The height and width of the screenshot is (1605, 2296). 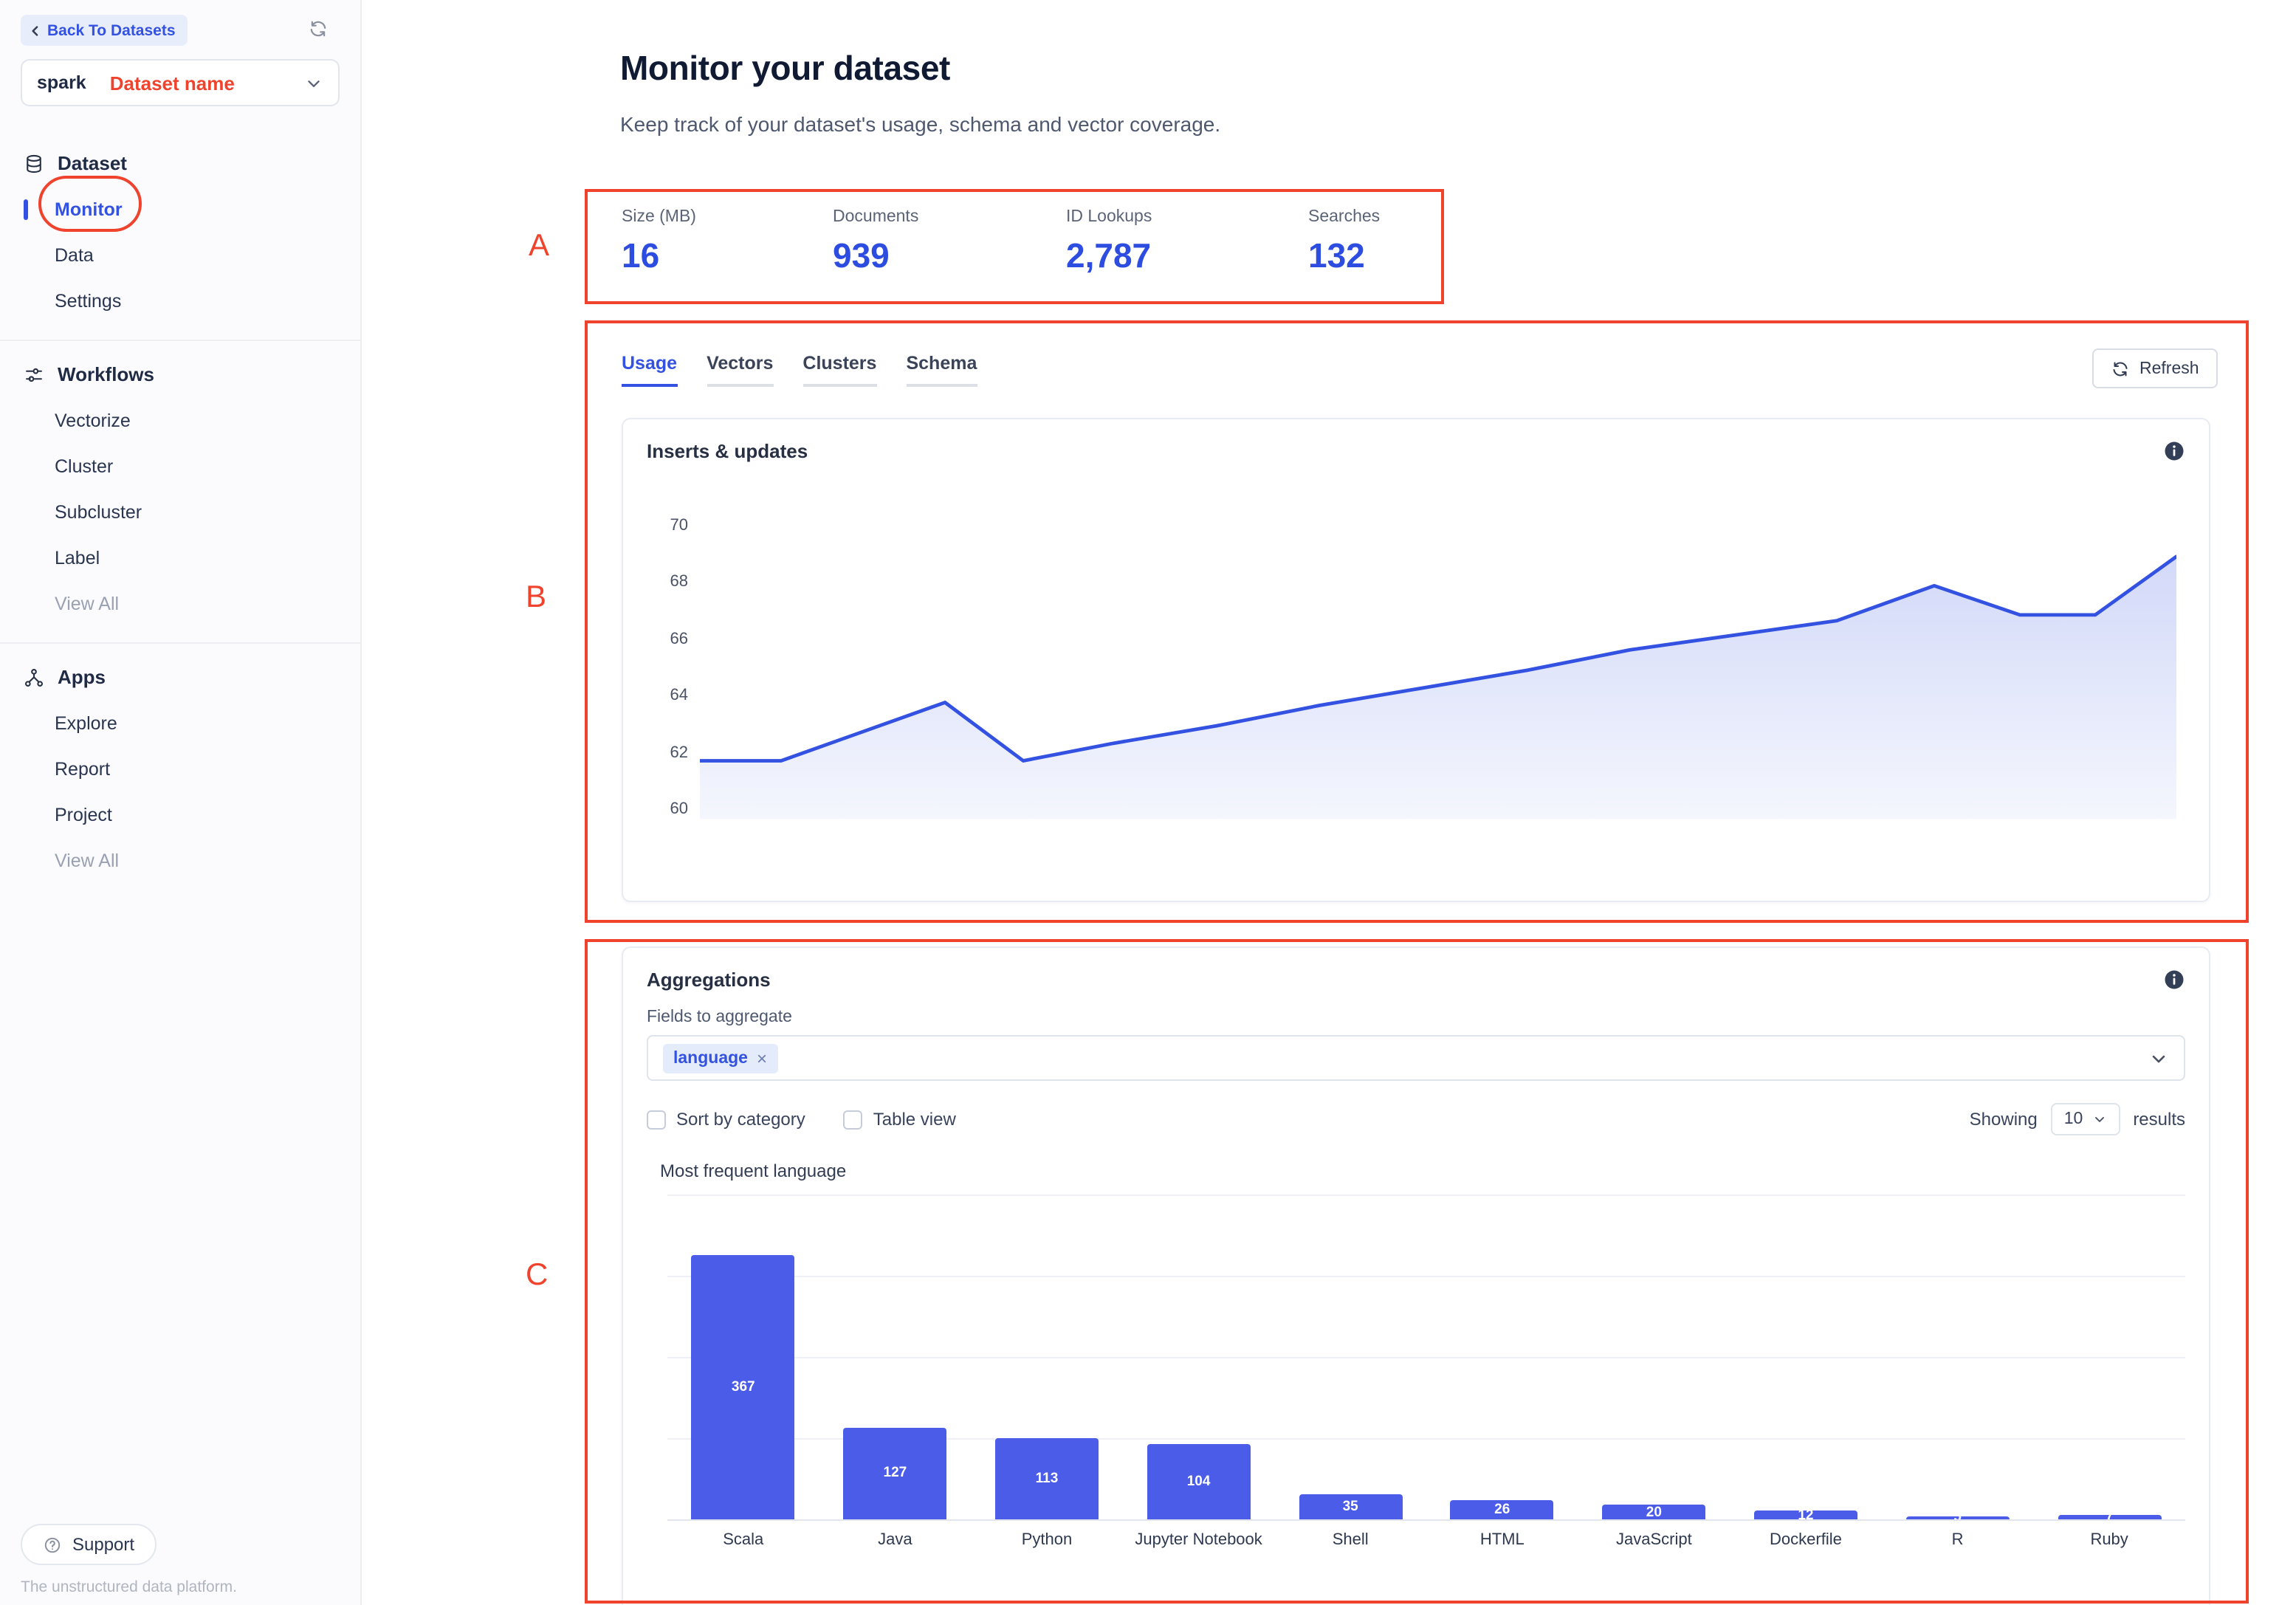 I want to click on field-tag-language: language ×, so click(x=720, y=1058).